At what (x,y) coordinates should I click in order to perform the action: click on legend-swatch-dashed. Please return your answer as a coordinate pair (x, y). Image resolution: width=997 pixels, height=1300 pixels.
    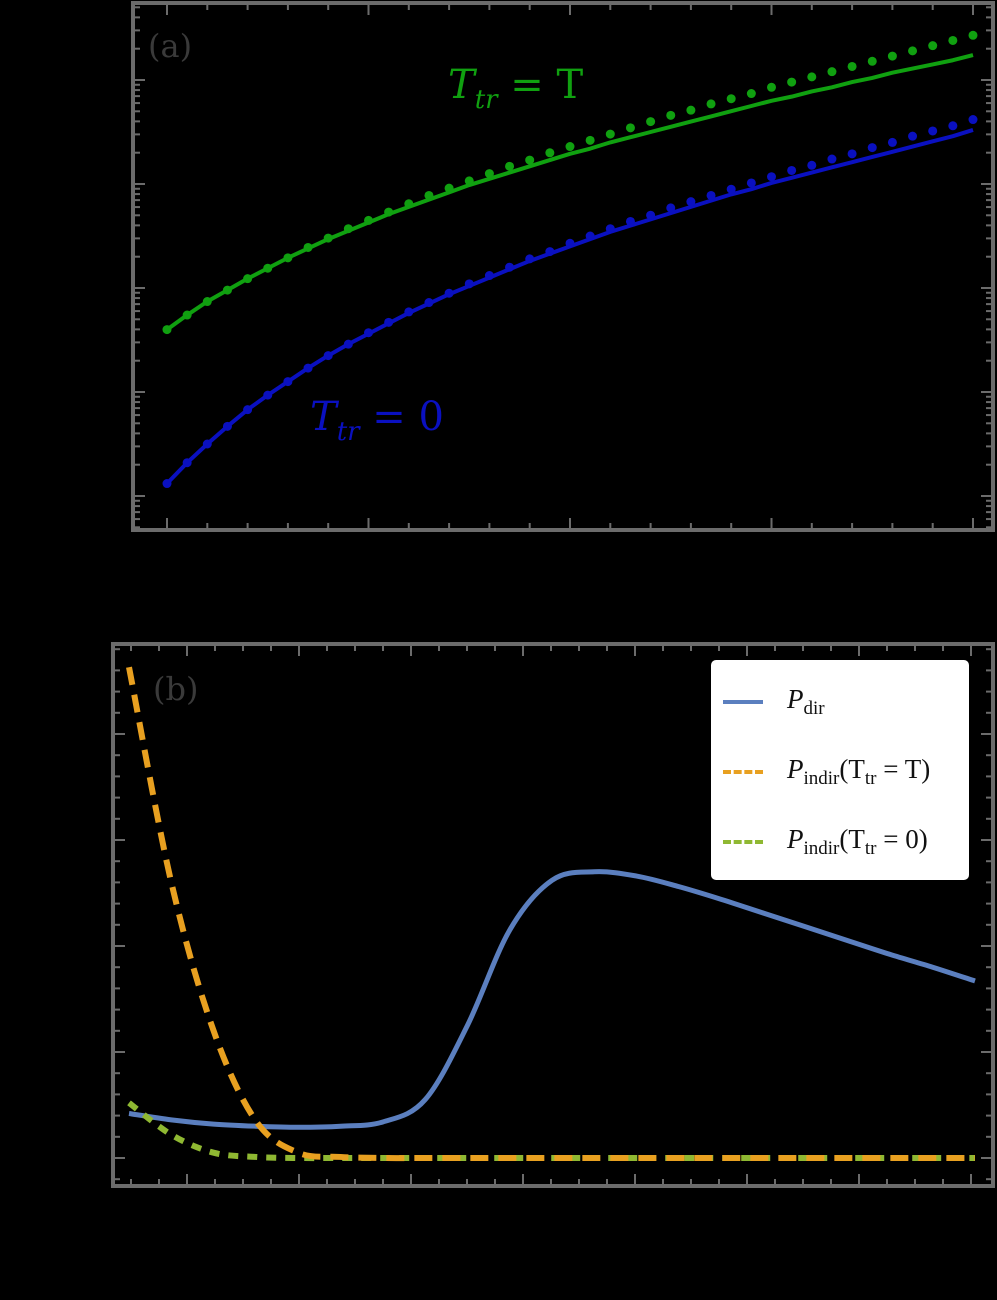
    Looking at the image, I should click on (743, 772).